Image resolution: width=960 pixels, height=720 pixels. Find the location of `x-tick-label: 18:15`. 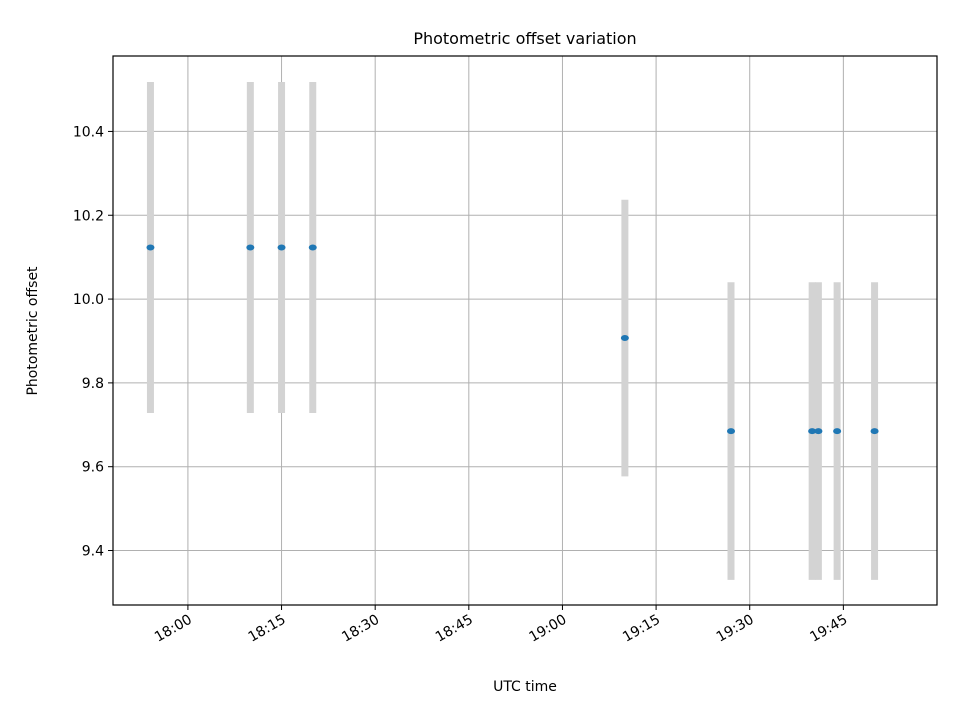

x-tick-label: 18:15 is located at coordinates (267, 629).